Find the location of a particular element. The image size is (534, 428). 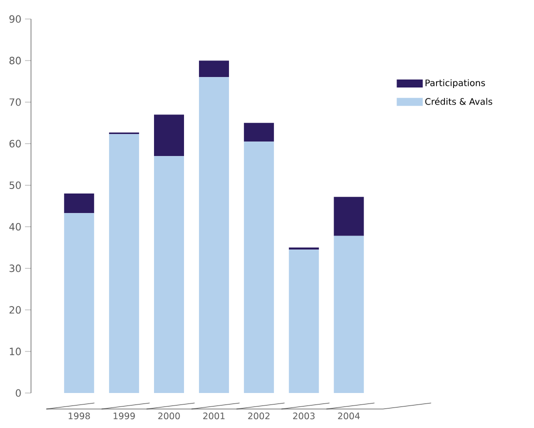

y-tick-label: 10 is located at coordinates (15, 352).